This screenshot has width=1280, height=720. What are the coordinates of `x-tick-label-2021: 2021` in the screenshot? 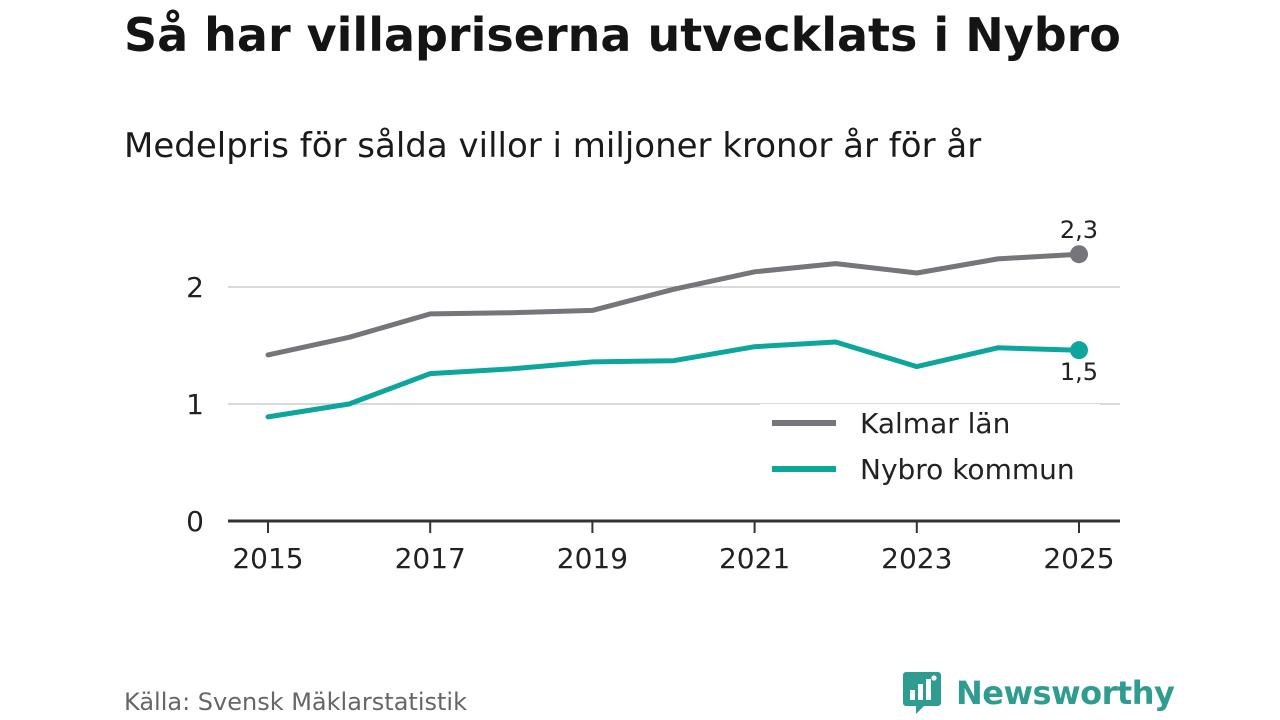 It's located at (754, 558).